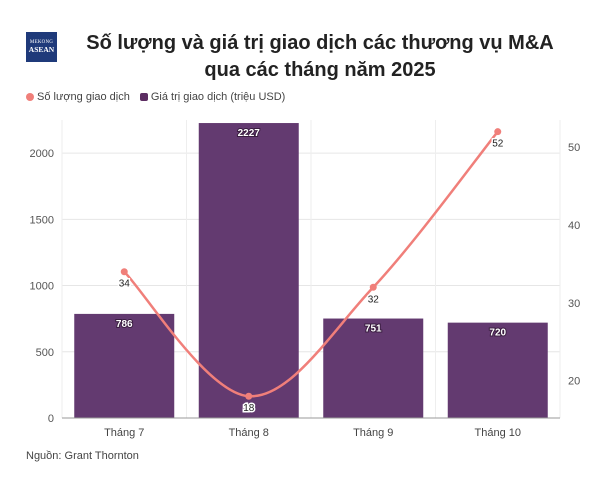  What do you see at coordinates (41, 50) in the screenshot?
I see `logo-line2: ASEAN` at bounding box center [41, 50].